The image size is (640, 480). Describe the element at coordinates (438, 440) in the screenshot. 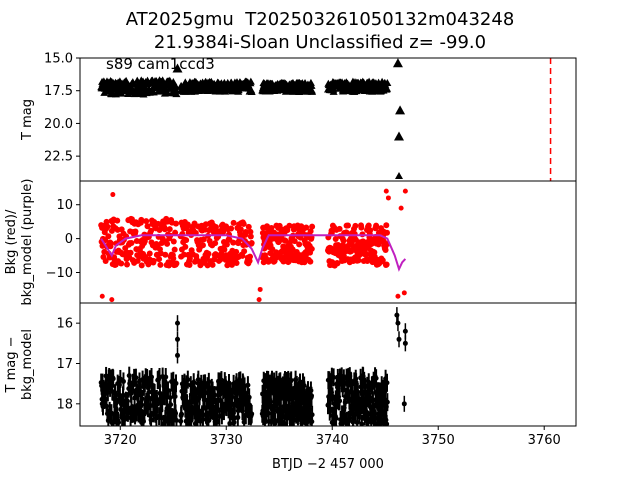

I see `x-tick-label: 3750` at that location.